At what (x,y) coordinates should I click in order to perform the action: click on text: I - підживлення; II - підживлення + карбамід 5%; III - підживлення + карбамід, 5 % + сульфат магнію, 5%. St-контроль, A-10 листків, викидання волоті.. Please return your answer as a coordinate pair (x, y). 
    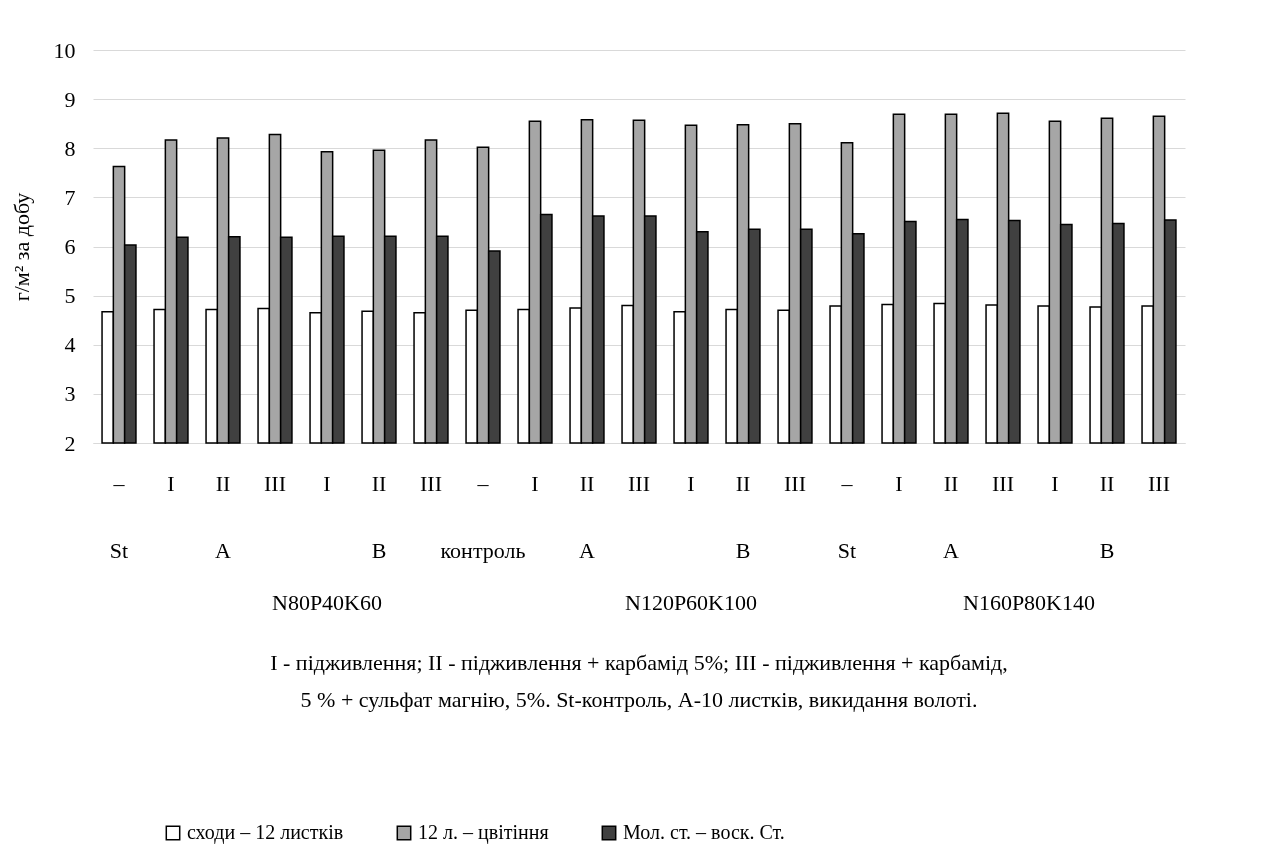
    Looking at the image, I should click on (639, 681).